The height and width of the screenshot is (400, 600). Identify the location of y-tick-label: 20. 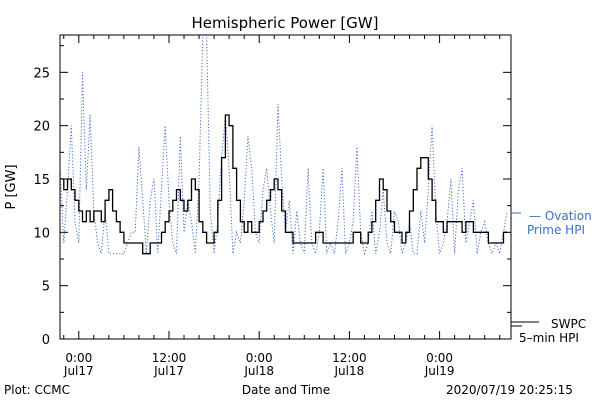
(41, 127).